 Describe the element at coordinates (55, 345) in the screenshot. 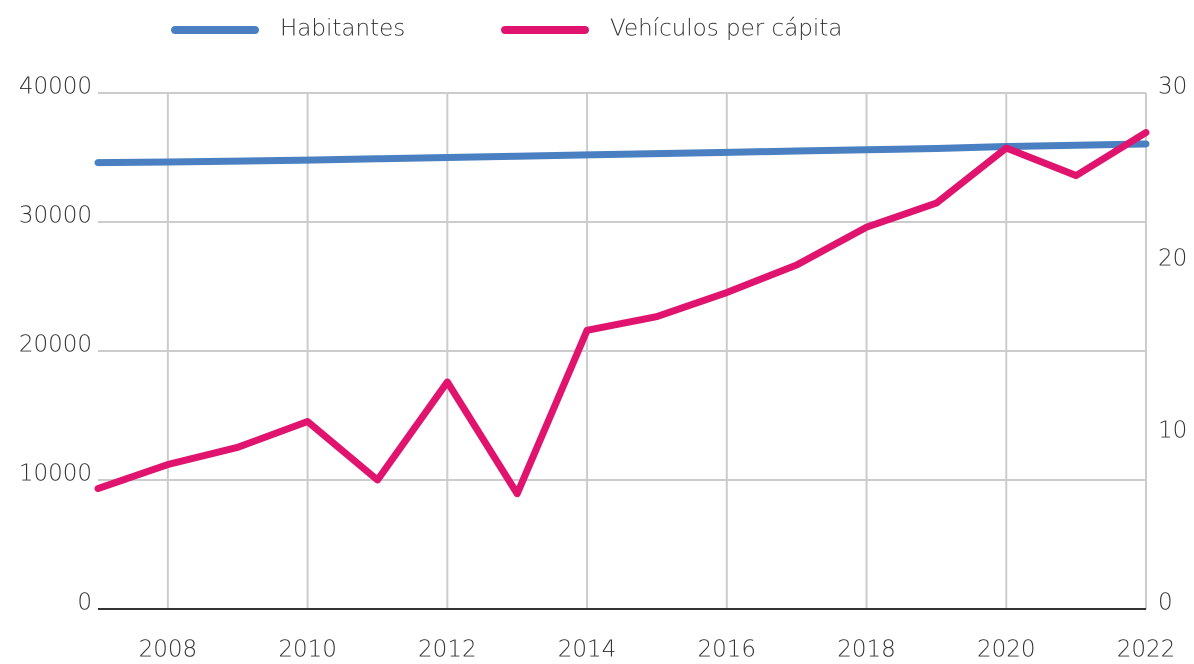

I see `y-tick-label: 20000` at that location.